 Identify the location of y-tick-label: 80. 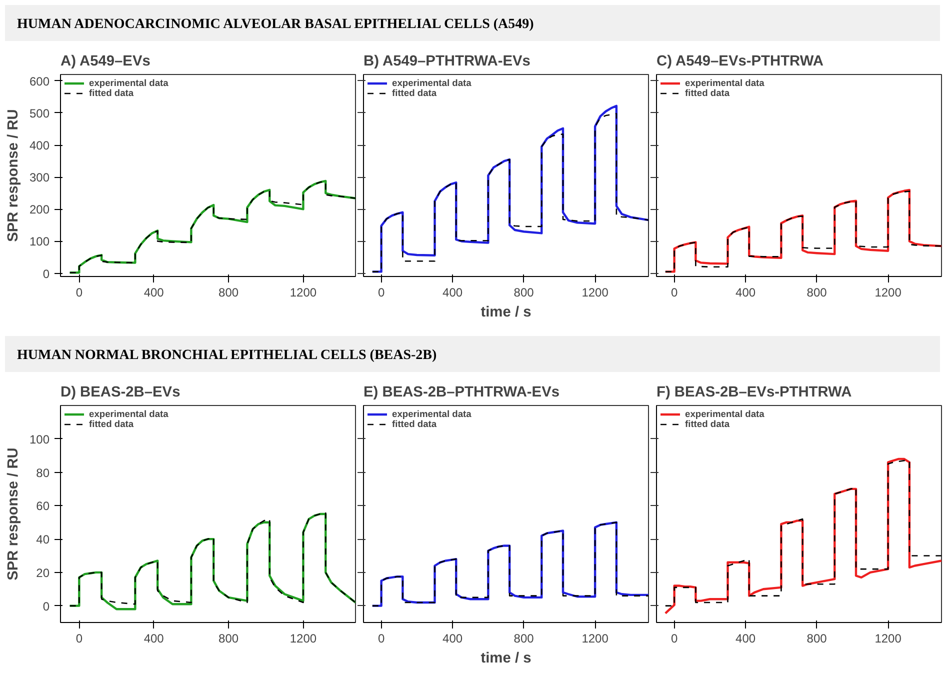
(43, 473).